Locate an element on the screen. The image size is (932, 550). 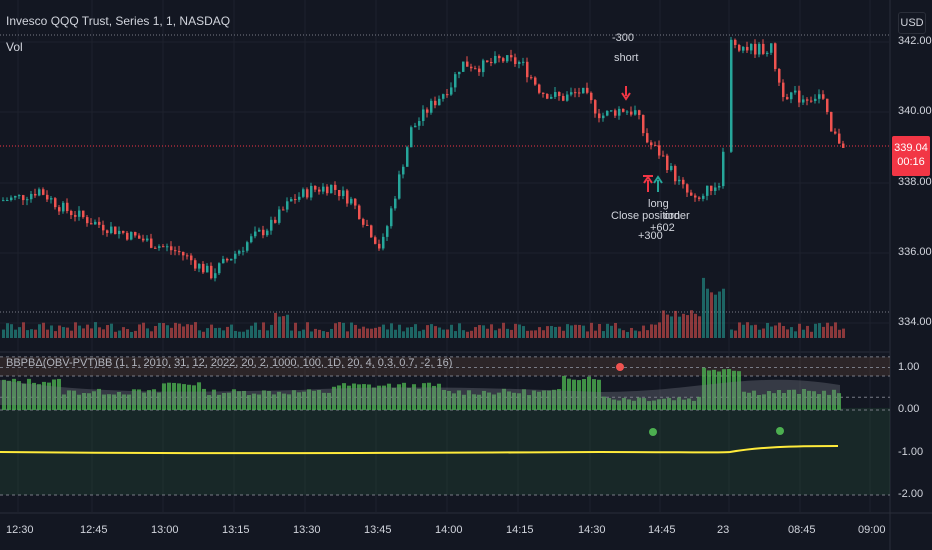
upper-band is located at coordinates (445, 366).